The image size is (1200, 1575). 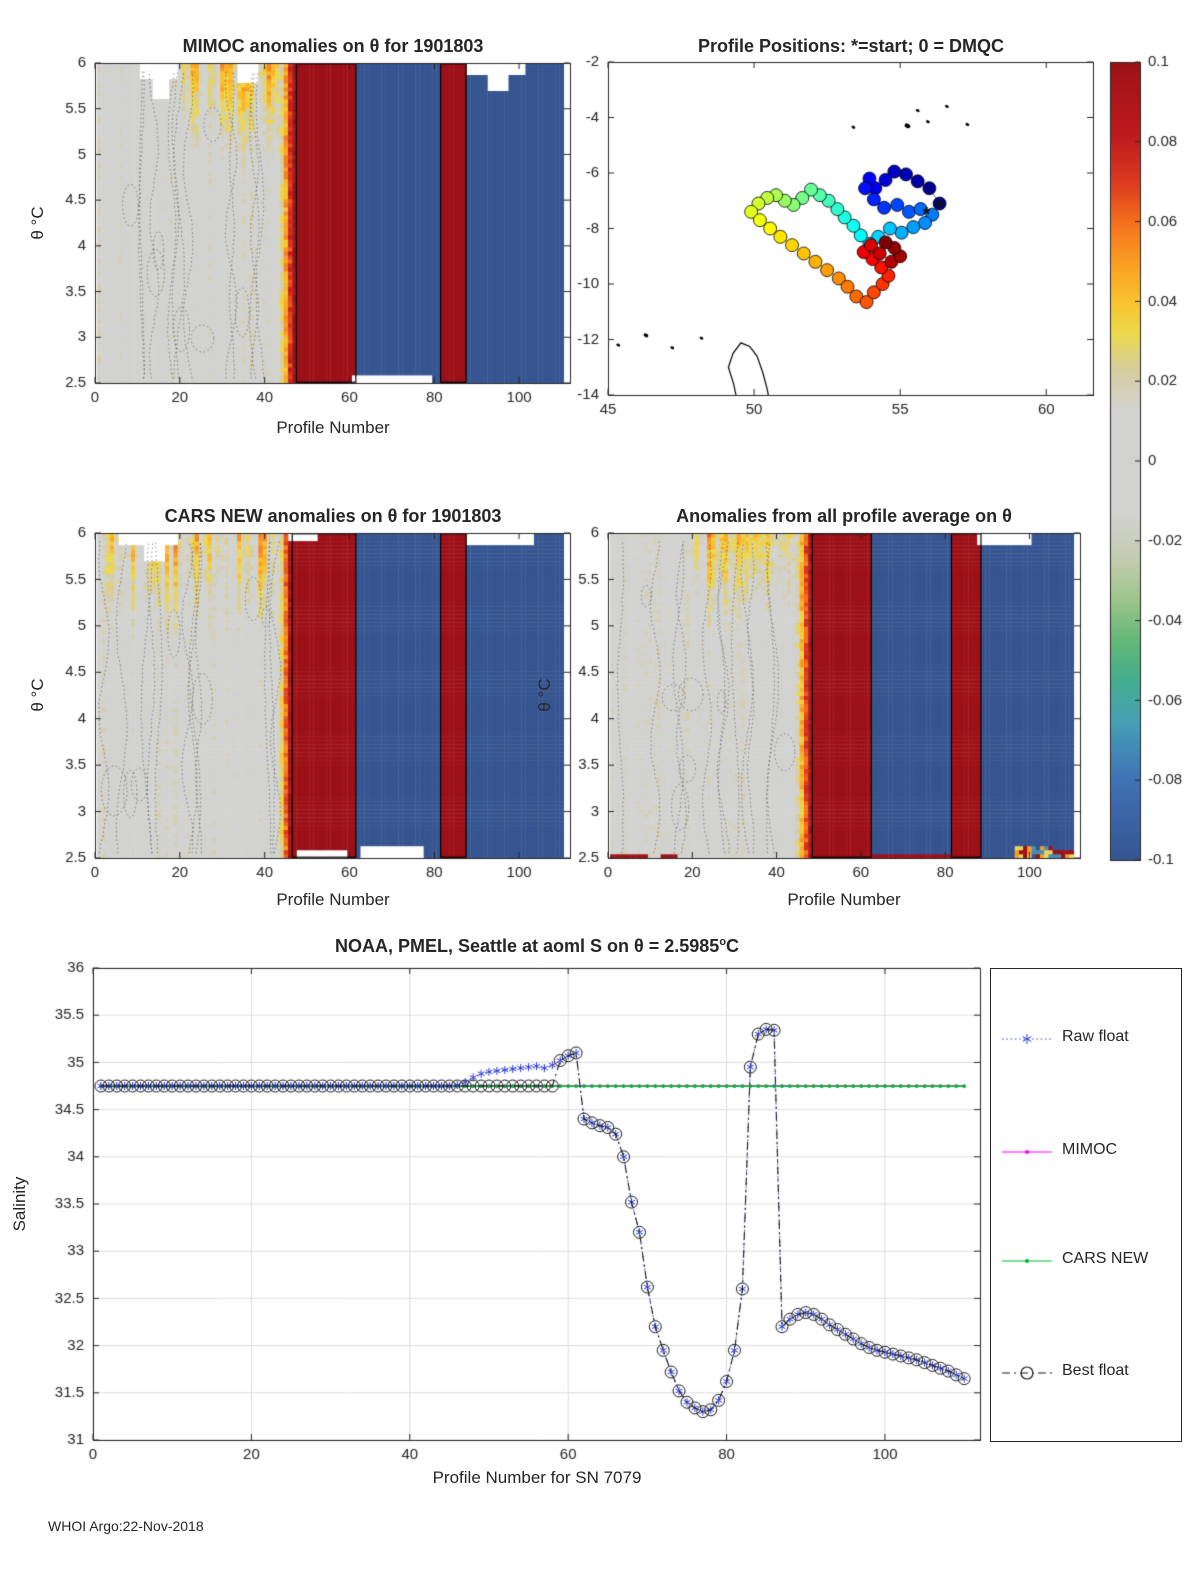 What do you see at coordinates (851, 46) in the screenshot?
I see `map-plot-title: Profile Positions: *=start; 0 = DMQC` at bounding box center [851, 46].